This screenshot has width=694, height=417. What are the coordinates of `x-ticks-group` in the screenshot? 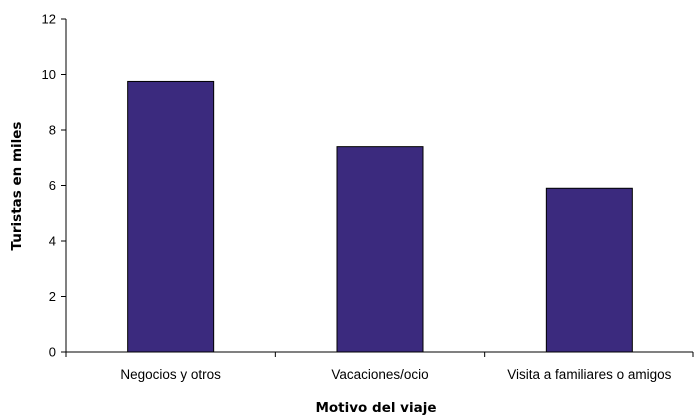 It's located at (379, 354).